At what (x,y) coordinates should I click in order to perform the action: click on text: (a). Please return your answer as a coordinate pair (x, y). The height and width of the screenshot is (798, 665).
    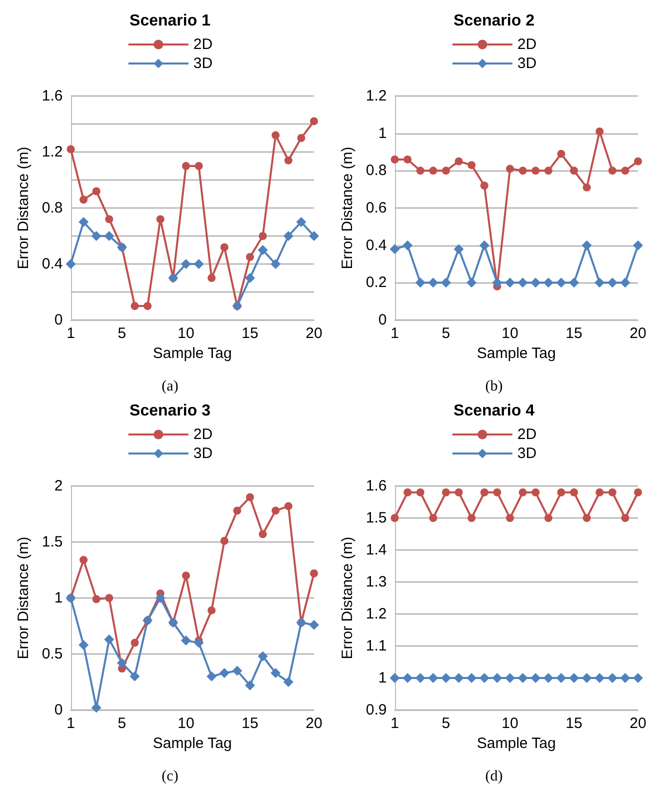
    Looking at the image, I should click on (170, 386).